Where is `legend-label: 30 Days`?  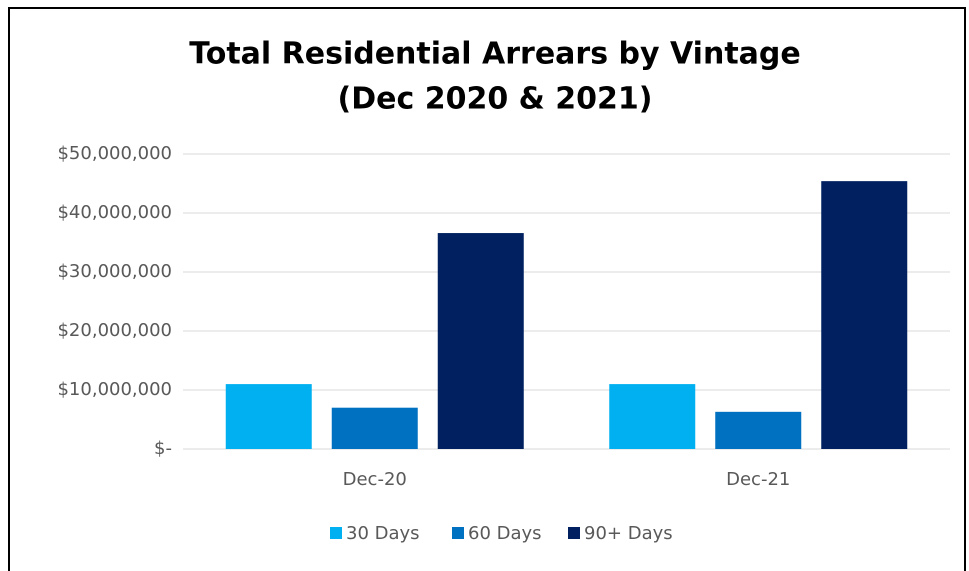 legend-label: 30 Days is located at coordinates (383, 533).